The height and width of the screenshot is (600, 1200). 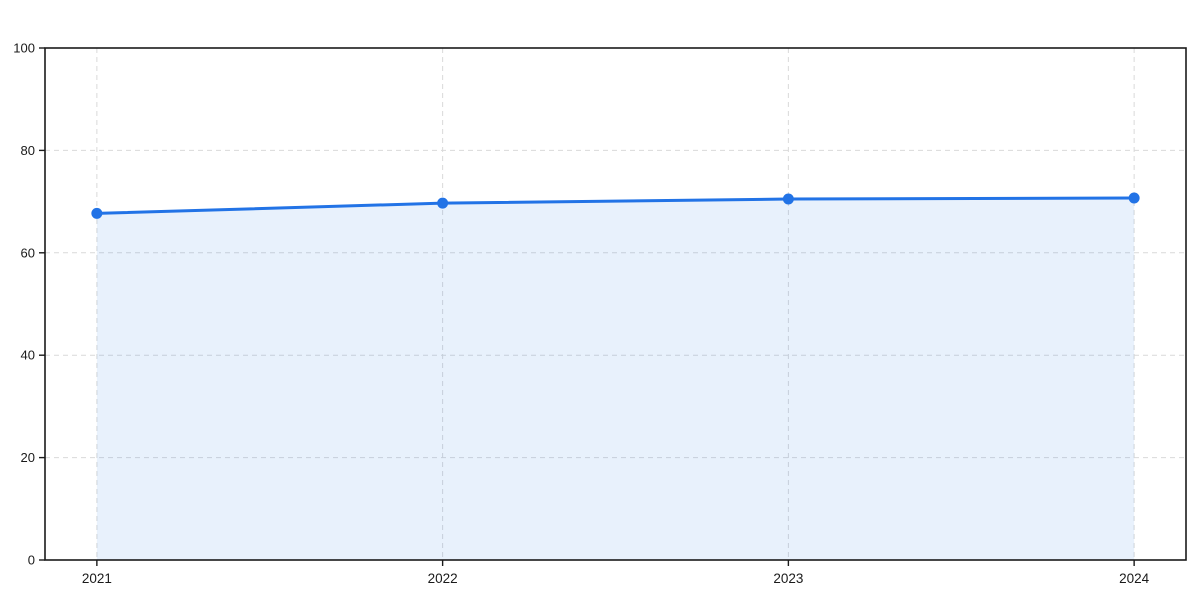 What do you see at coordinates (1134, 578) in the screenshot?
I see `x-tick-label: 2024` at bounding box center [1134, 578].